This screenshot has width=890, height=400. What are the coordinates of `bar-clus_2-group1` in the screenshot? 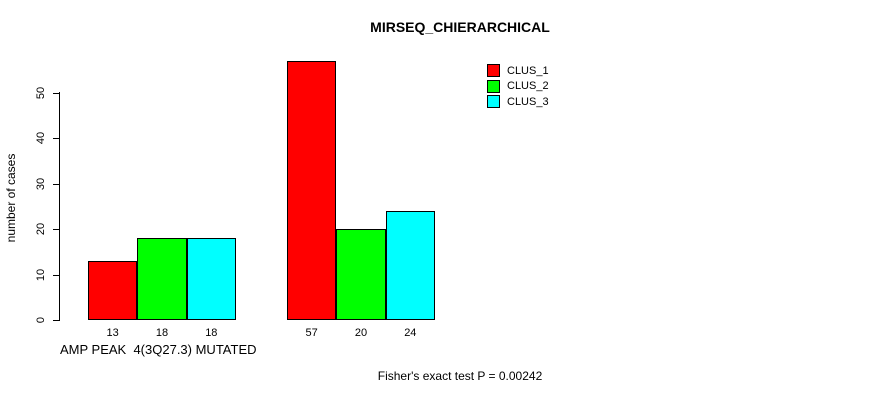 It's located at (162, 279).